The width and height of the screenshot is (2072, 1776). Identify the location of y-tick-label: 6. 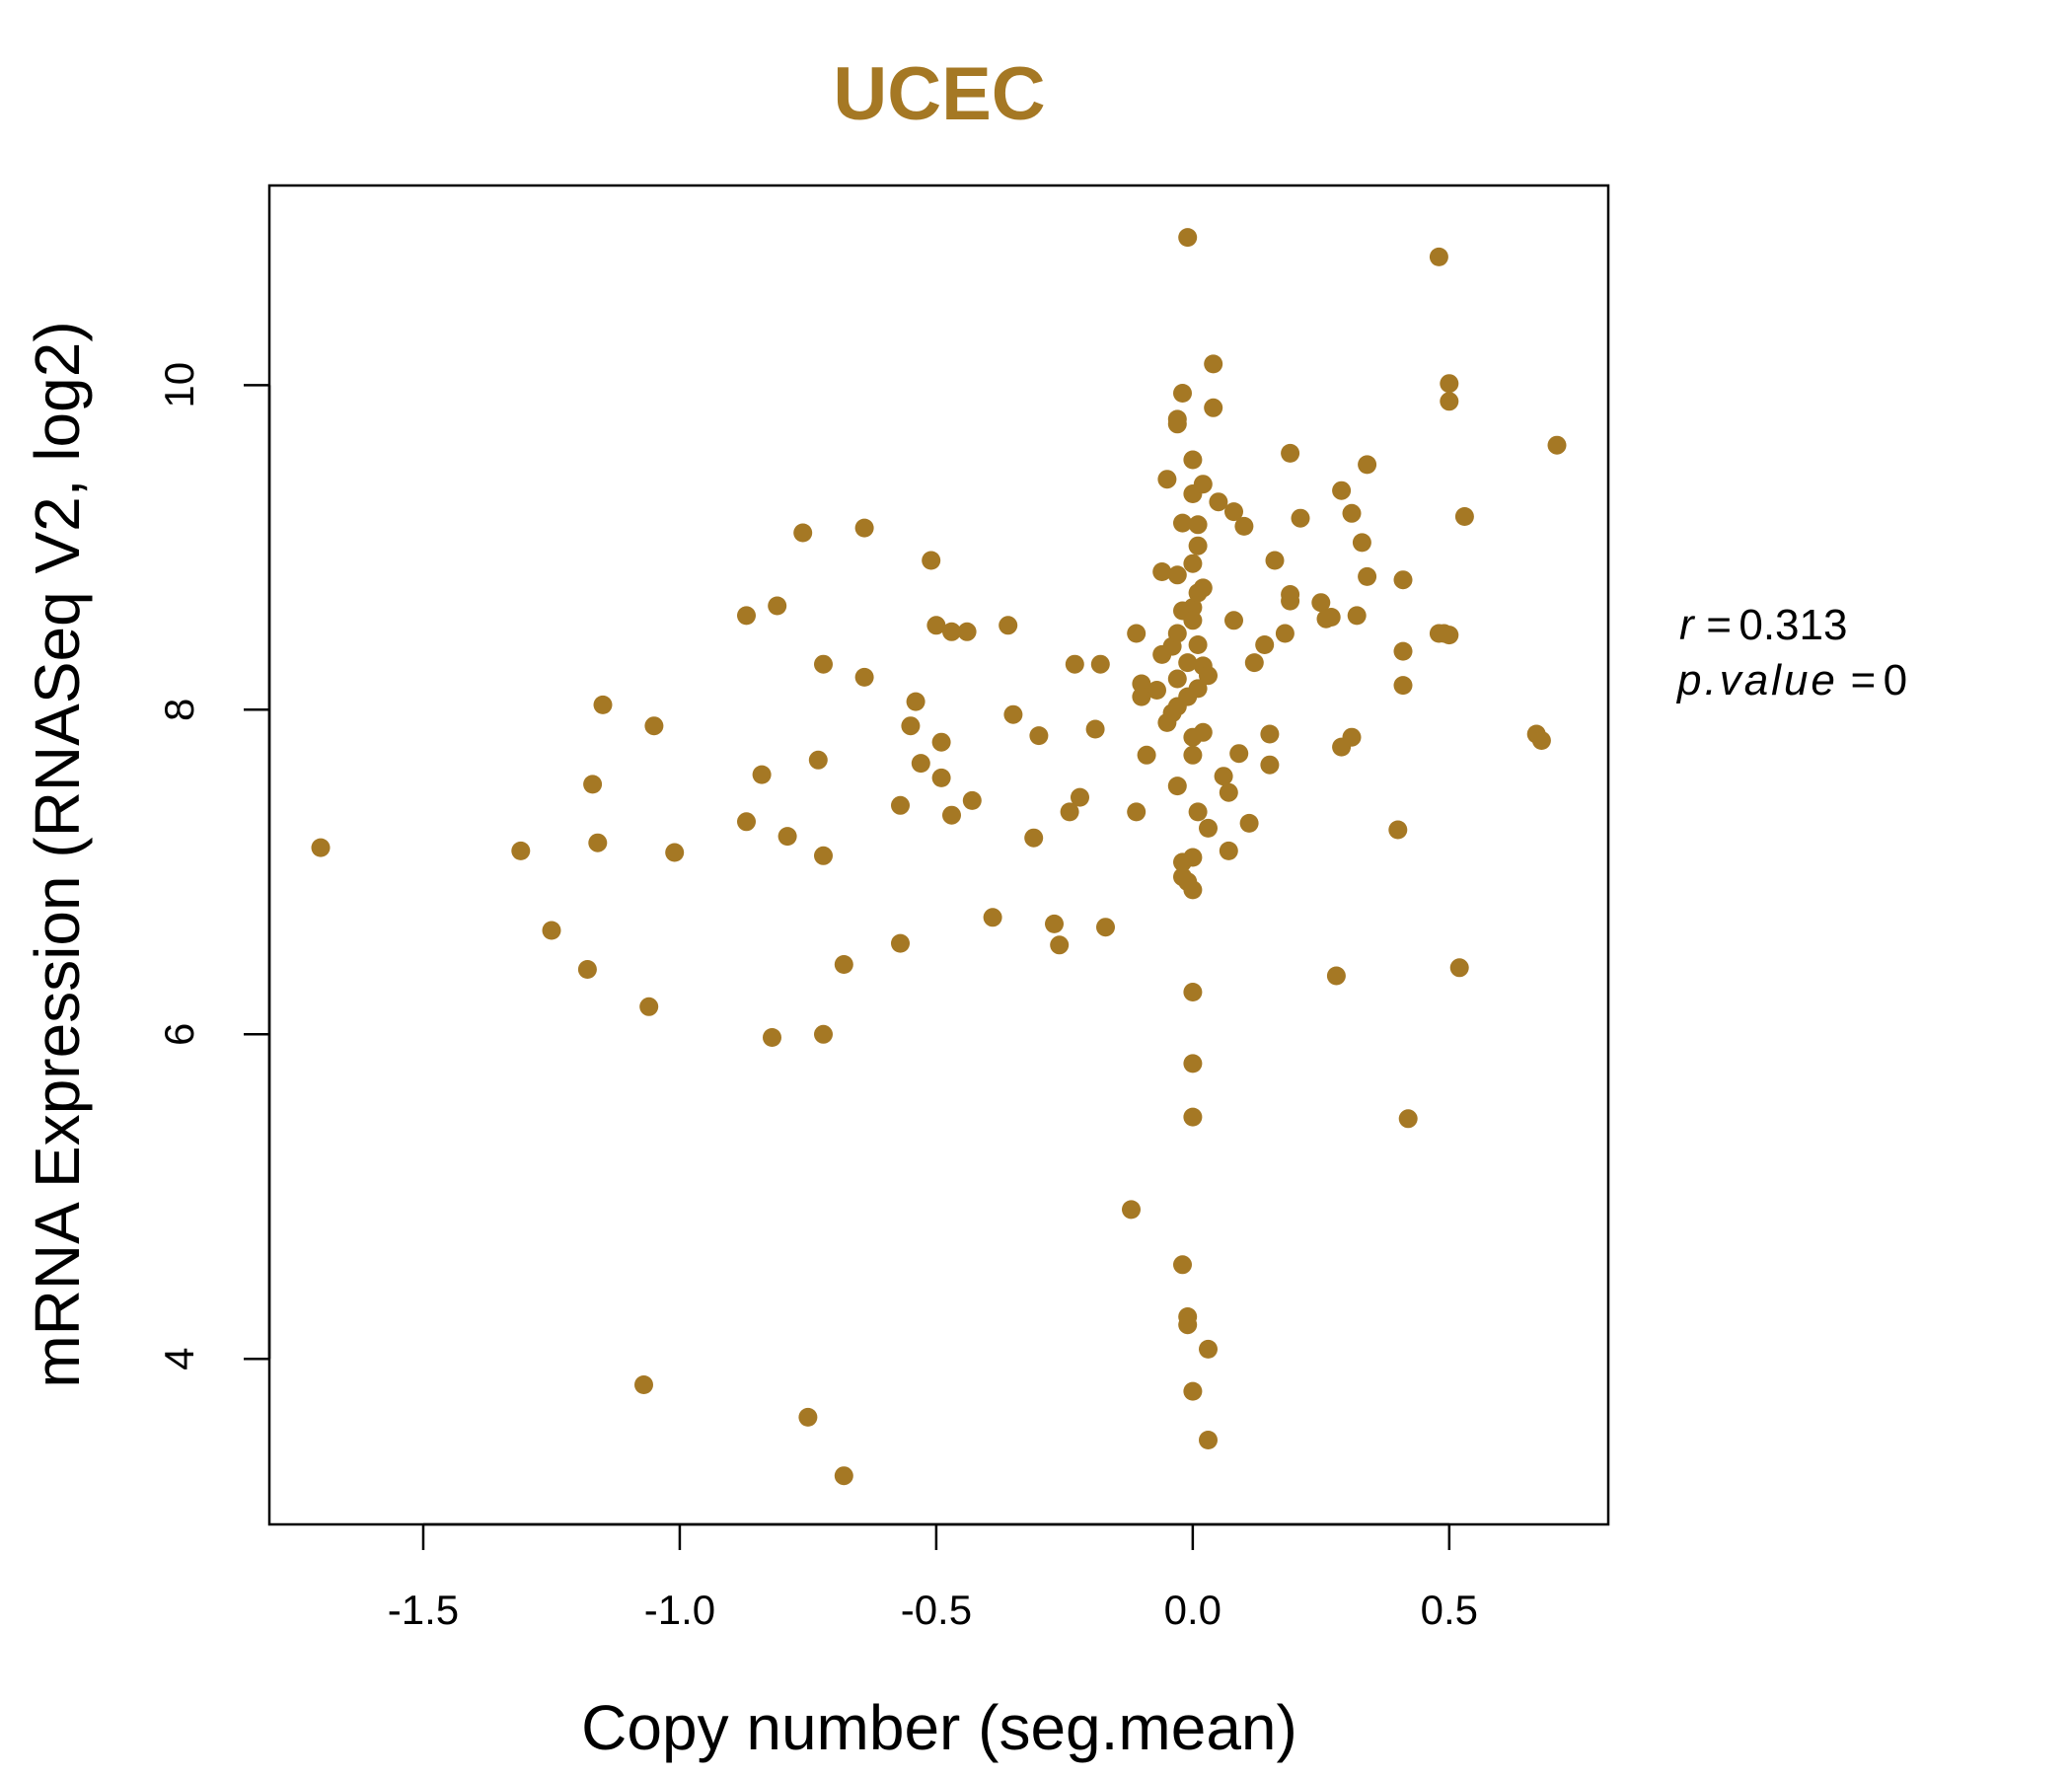
(179, 1034).